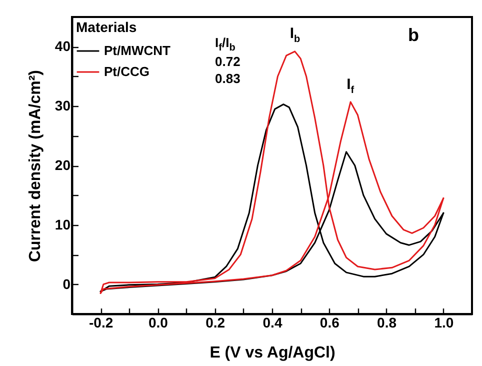 This screenshot has height=366, width=482. What do you see at coordinates (66, 284) in the screenshot?
I see `y-tick-label: 0` at bounding box center [66, 284].